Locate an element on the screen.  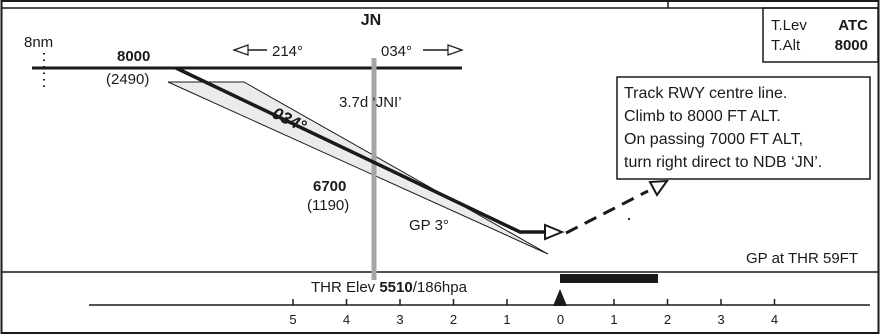
thr-elev-prefix: THR Elev is located at coordinates (345, 287).